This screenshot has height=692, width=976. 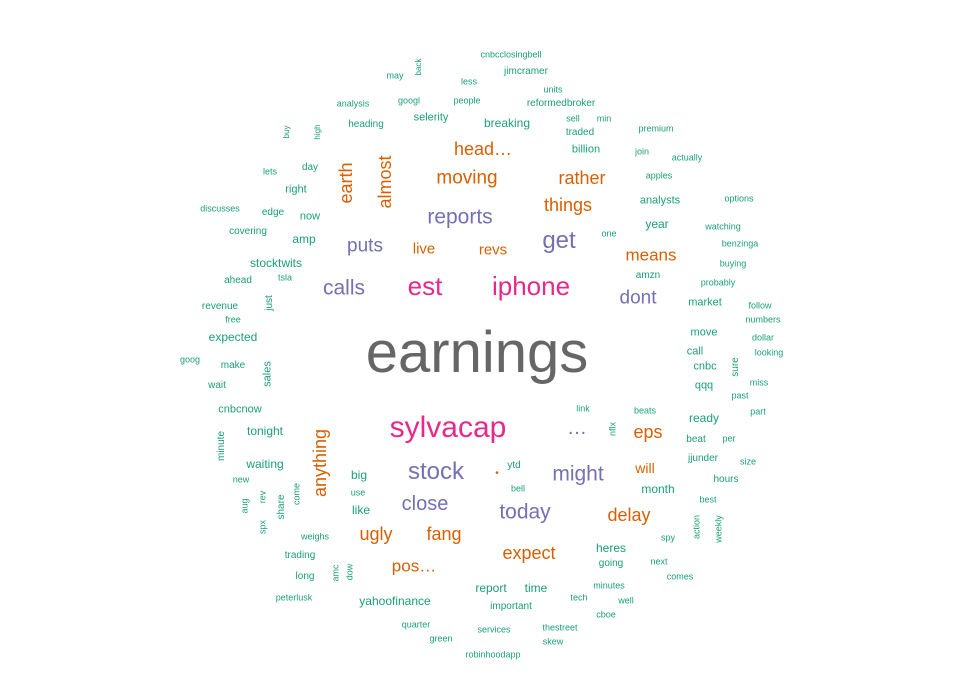 What do you see at coordinates (416, 624) in the screenshot?
I see `word-quarter: quarter` at bounding box center [416, 624].